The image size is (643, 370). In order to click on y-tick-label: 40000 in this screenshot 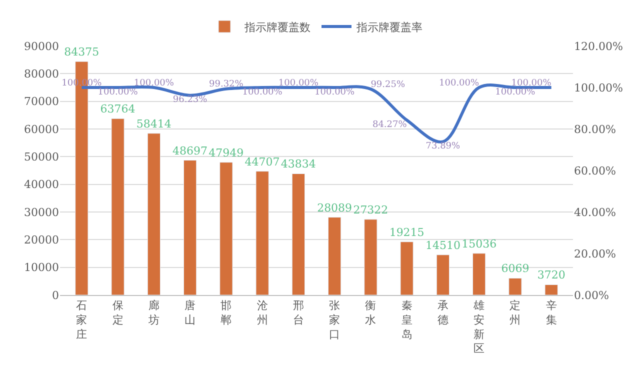, I will do `click(41, 185)`.